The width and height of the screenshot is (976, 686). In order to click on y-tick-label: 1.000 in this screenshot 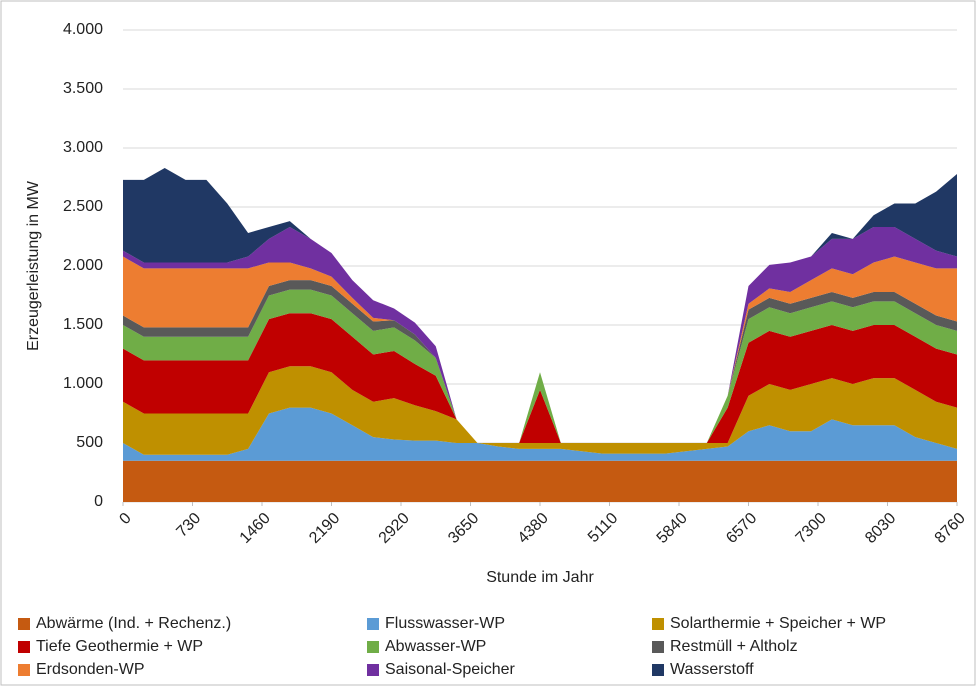, I will do `click(83, 383)`.